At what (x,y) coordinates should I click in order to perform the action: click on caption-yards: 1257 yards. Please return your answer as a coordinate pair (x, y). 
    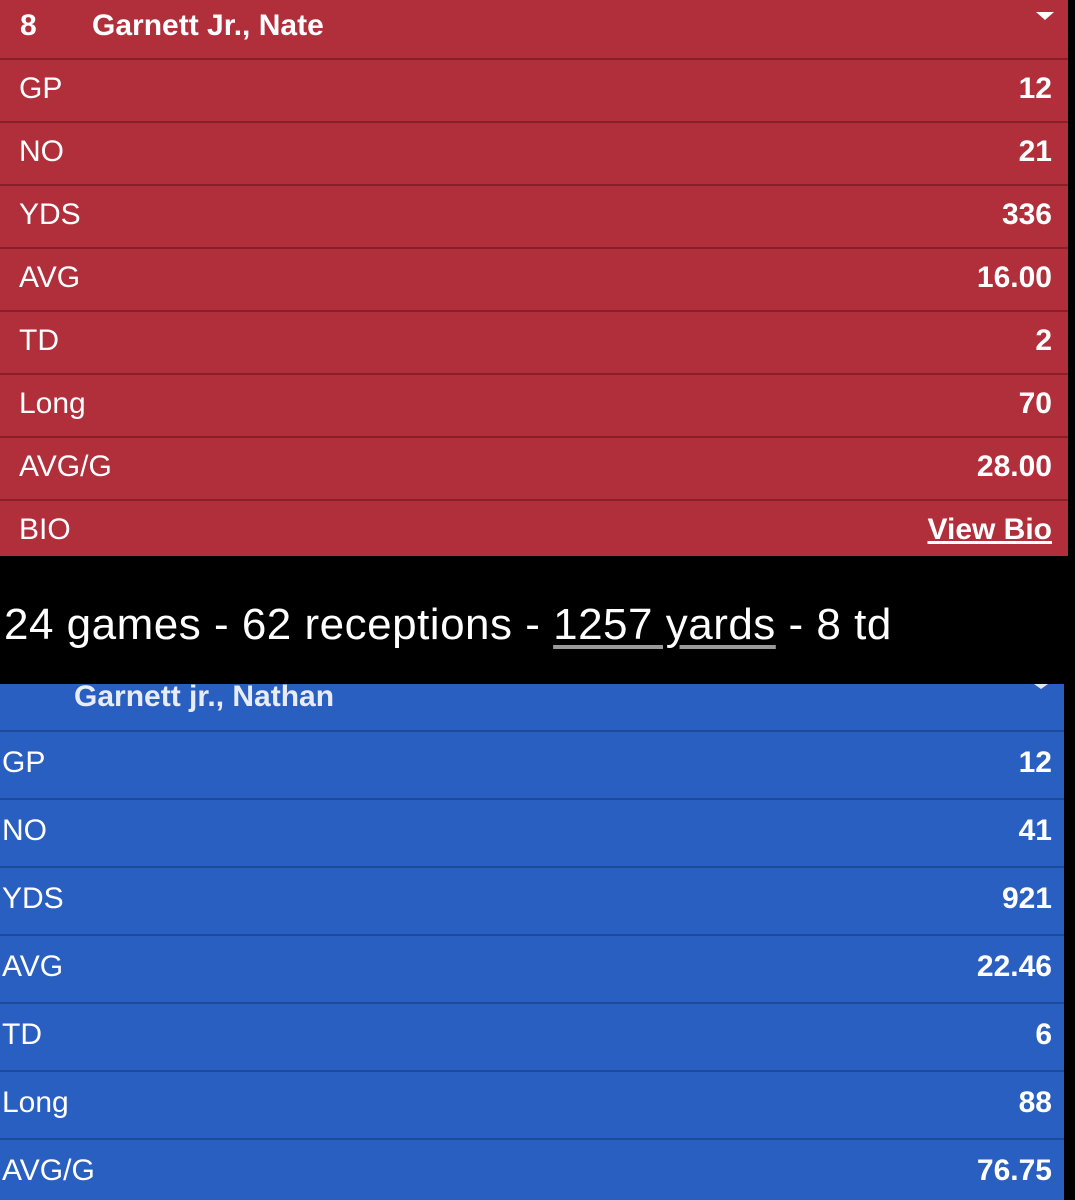
    Looking at the image, I should click on (664, 624).